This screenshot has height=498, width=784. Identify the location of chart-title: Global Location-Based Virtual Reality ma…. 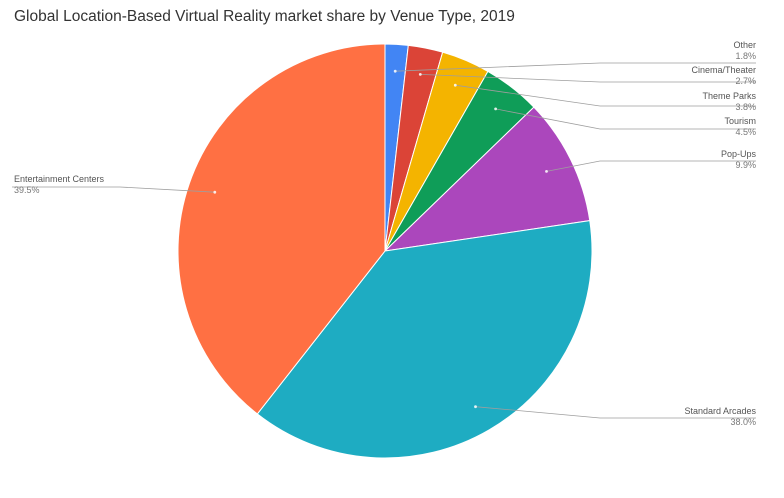
(264, 16).